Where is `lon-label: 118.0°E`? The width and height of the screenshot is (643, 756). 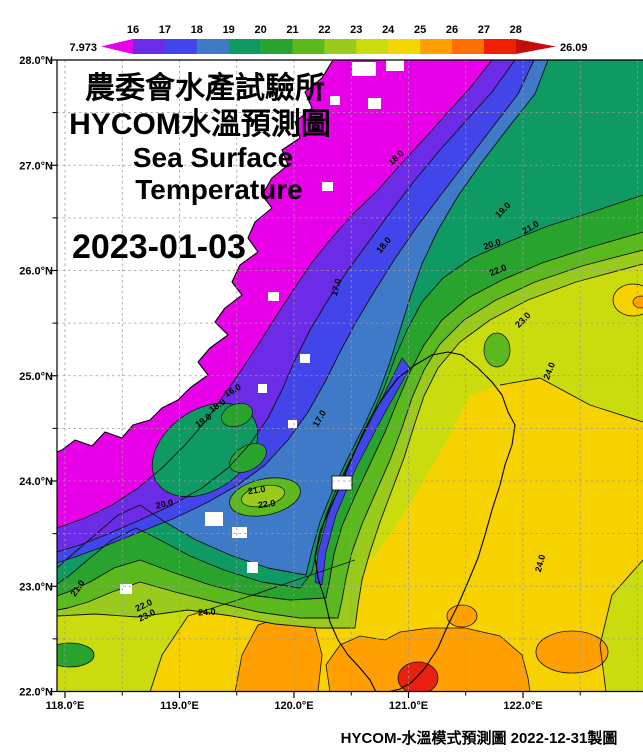
lon-label: 118.0°E is located at coordinates (65, 706).